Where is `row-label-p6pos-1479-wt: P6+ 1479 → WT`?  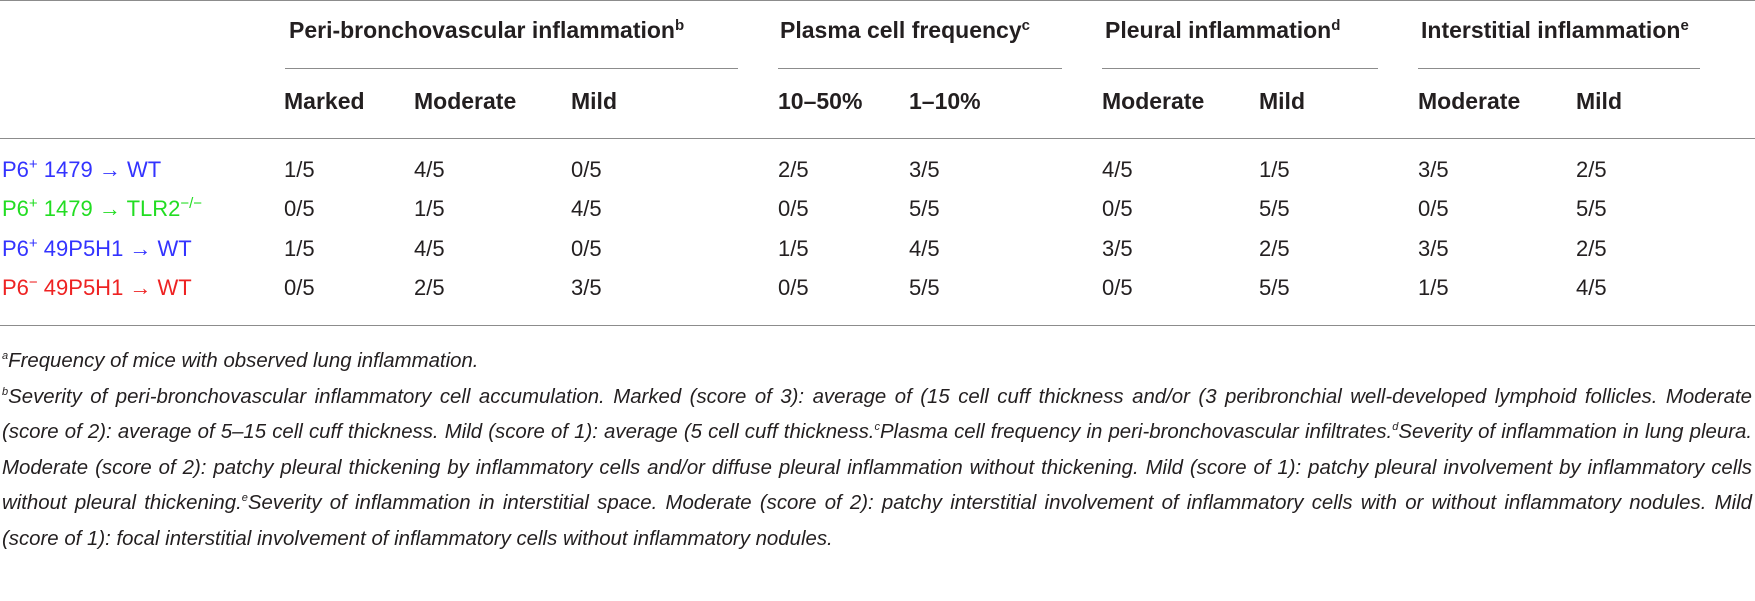
row-label-p6pos-1479-wt: P6+ 1479 → WT is located at coordinates (81, 170).